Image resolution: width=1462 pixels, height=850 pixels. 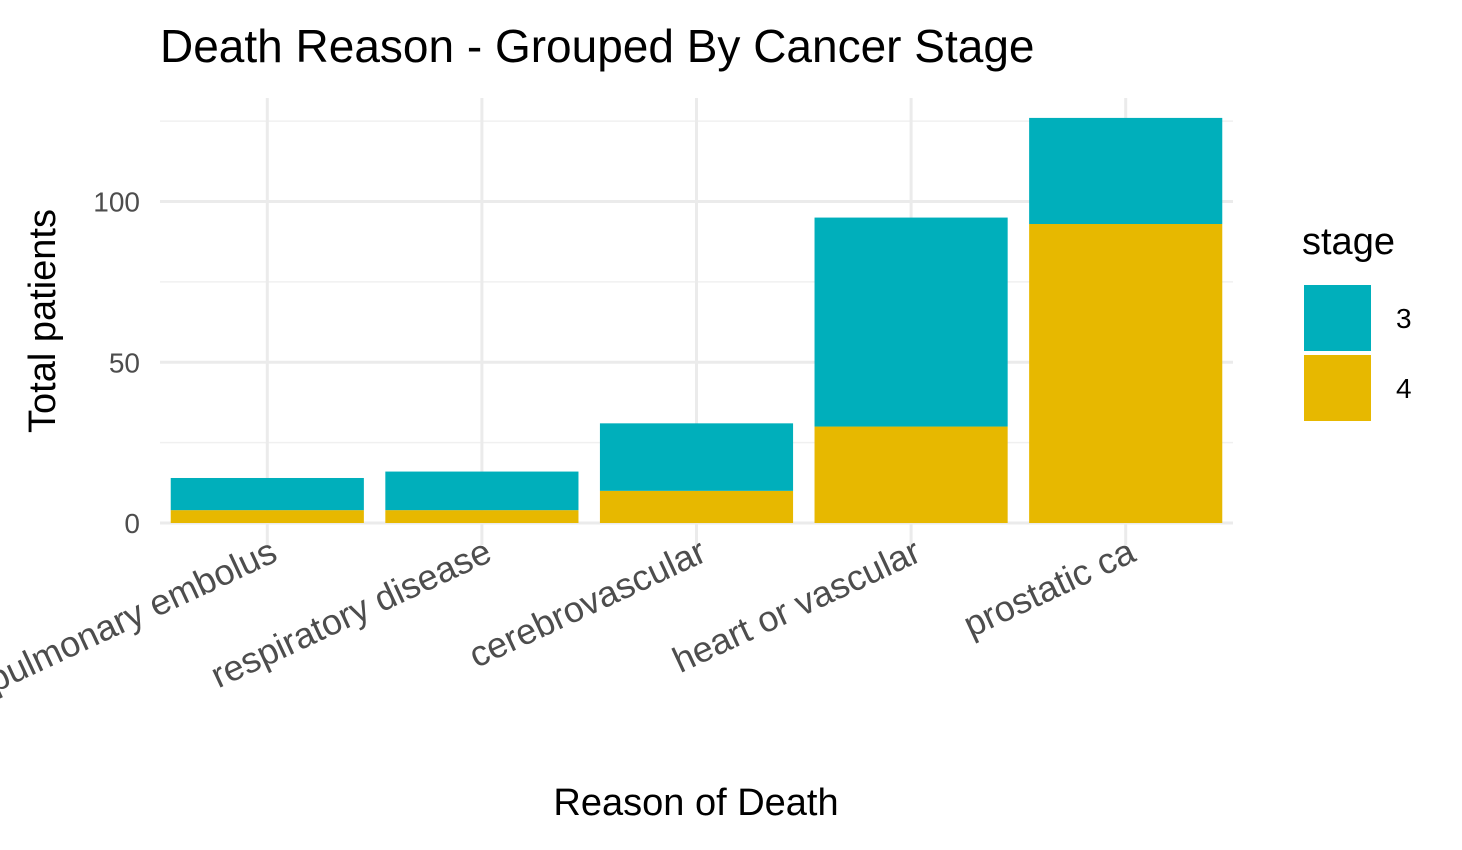 What do you see at coordinates (132, 523) in the screenshot?
I see `y-tick-label: 0` at bounding box center [132, 523].